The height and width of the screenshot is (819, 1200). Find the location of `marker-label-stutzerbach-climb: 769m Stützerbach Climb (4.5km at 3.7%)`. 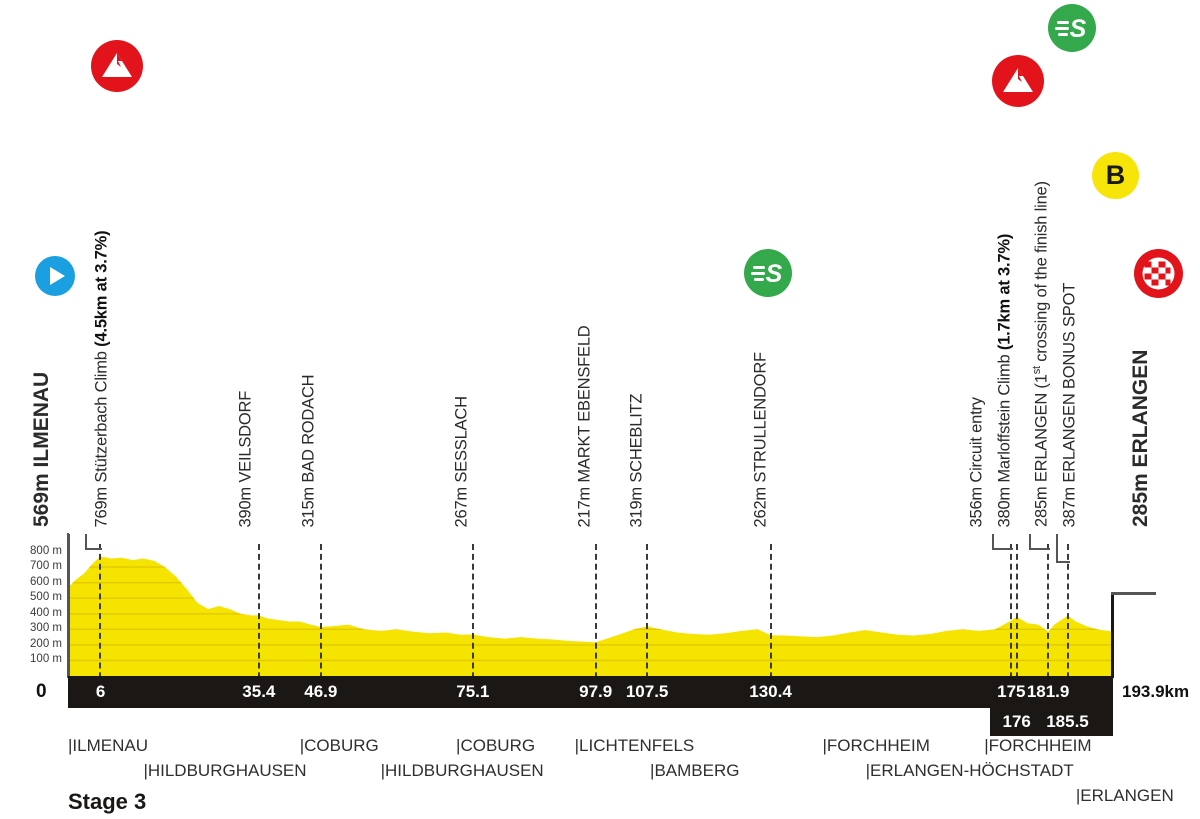

marker-label-stutzerbach-climb: 769m Stützerbach Climb (4.5km at 3.7%) is located at coordinates (101, 378).